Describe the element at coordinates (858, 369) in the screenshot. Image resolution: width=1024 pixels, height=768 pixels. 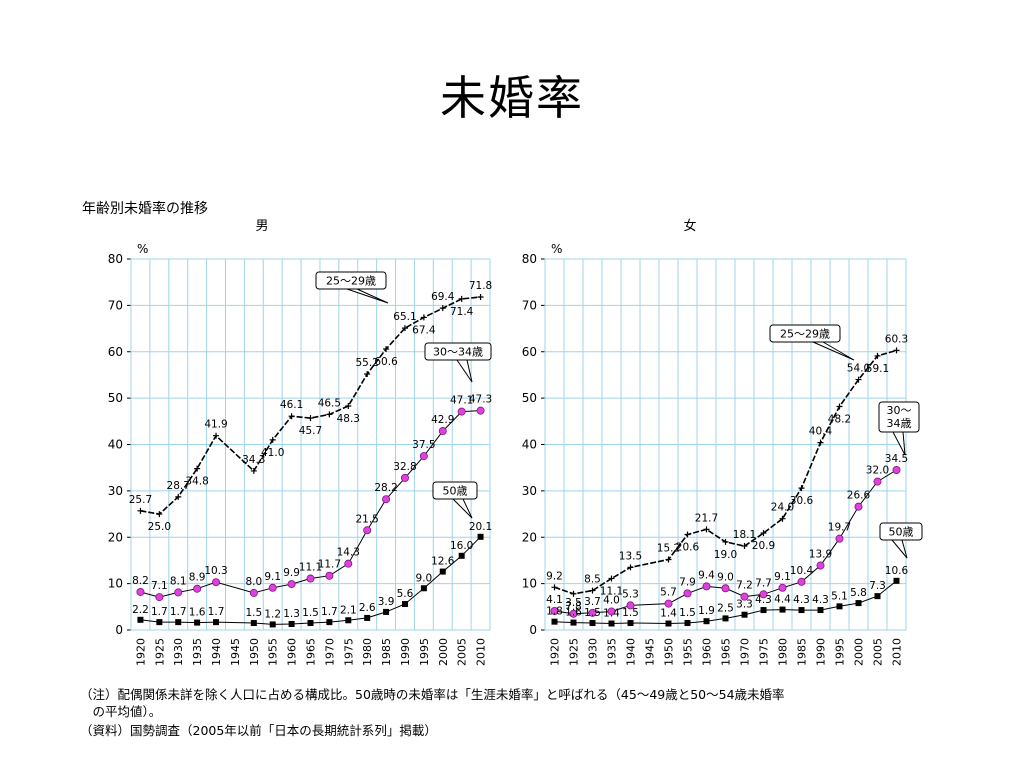
I see `data-label: 54.0` at that location.